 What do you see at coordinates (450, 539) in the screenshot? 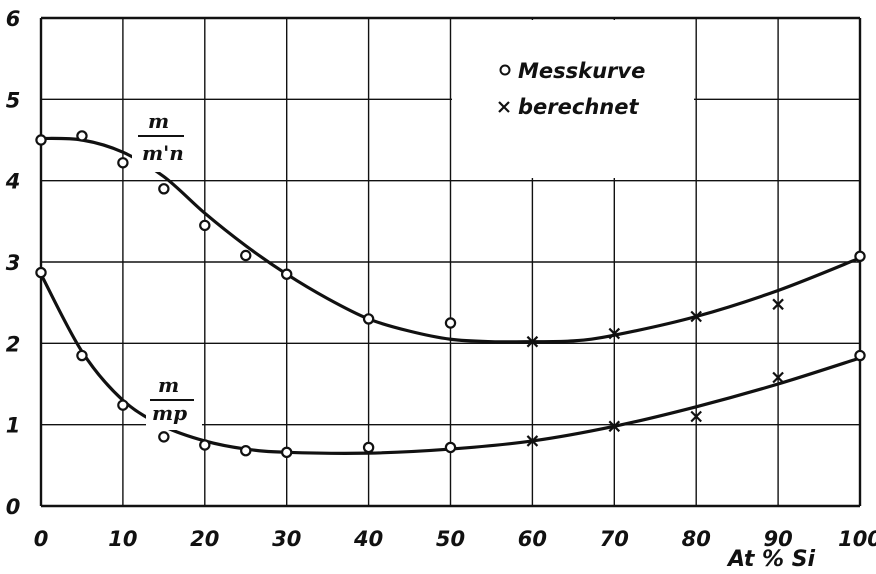
I see `x-tick-label: 50` at bounding box center [450, 539].